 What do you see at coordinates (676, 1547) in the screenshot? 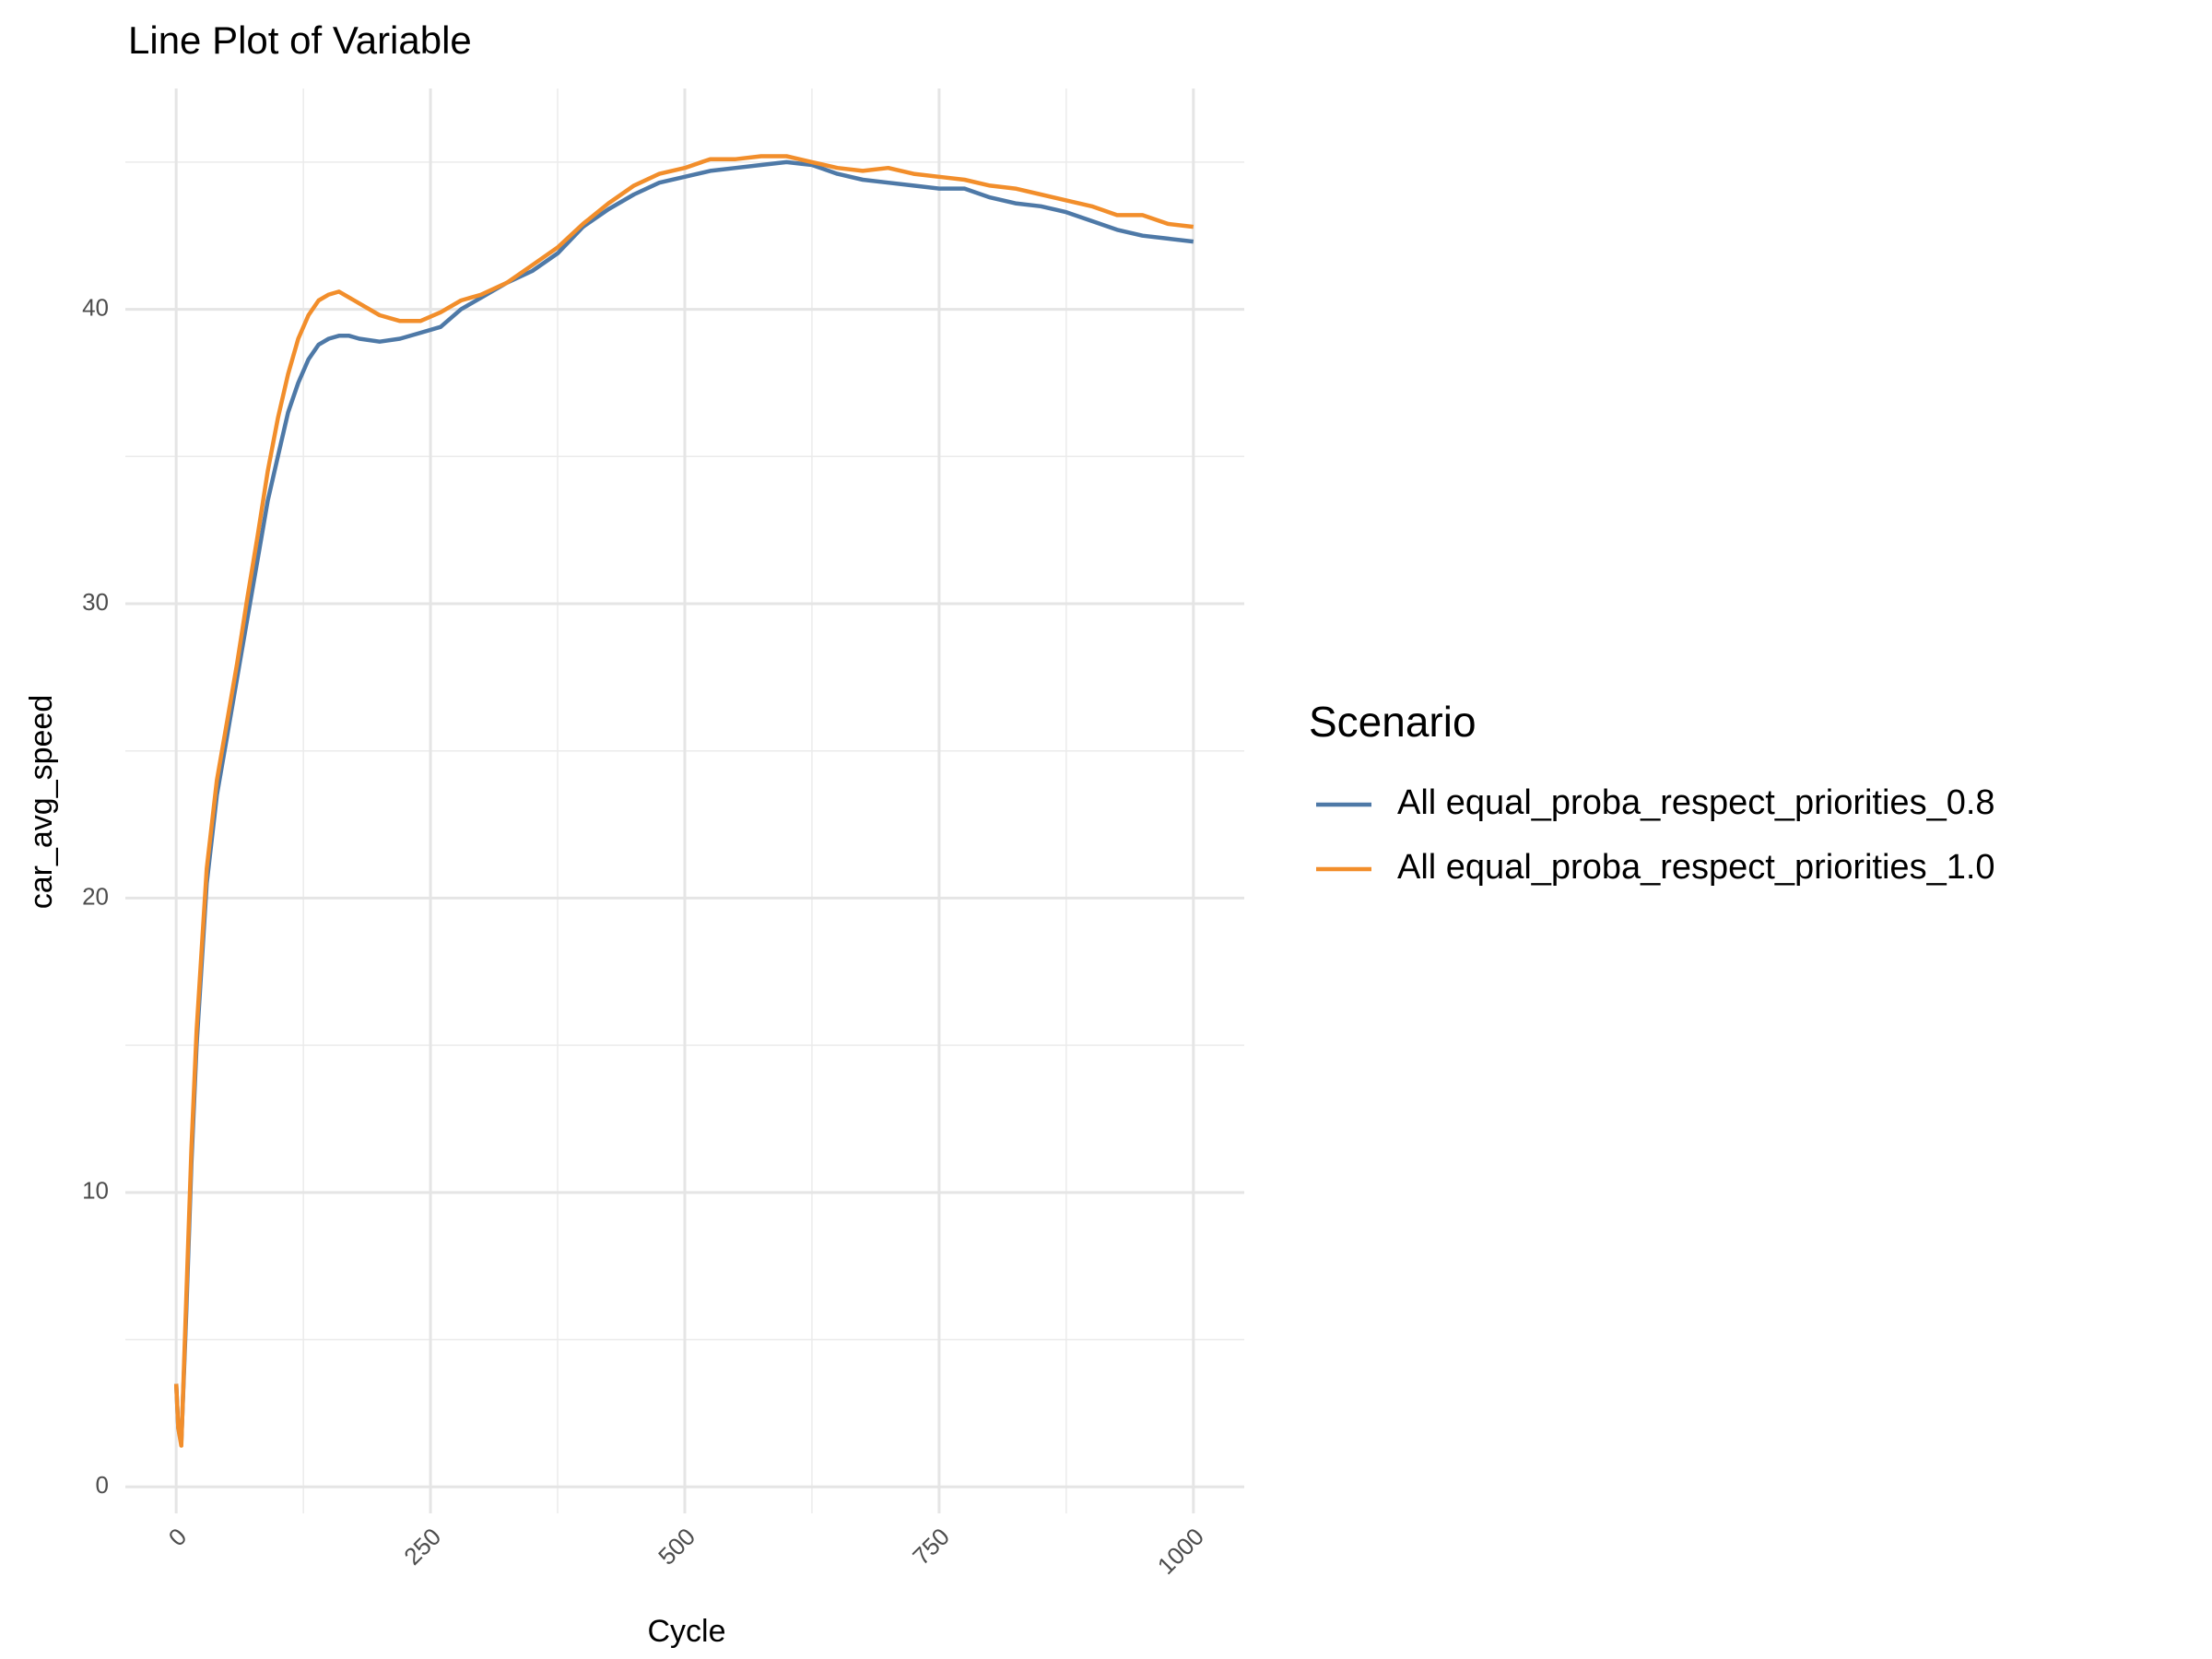
I see `x-tick-label: 500` at bounding box center [676, 1547].